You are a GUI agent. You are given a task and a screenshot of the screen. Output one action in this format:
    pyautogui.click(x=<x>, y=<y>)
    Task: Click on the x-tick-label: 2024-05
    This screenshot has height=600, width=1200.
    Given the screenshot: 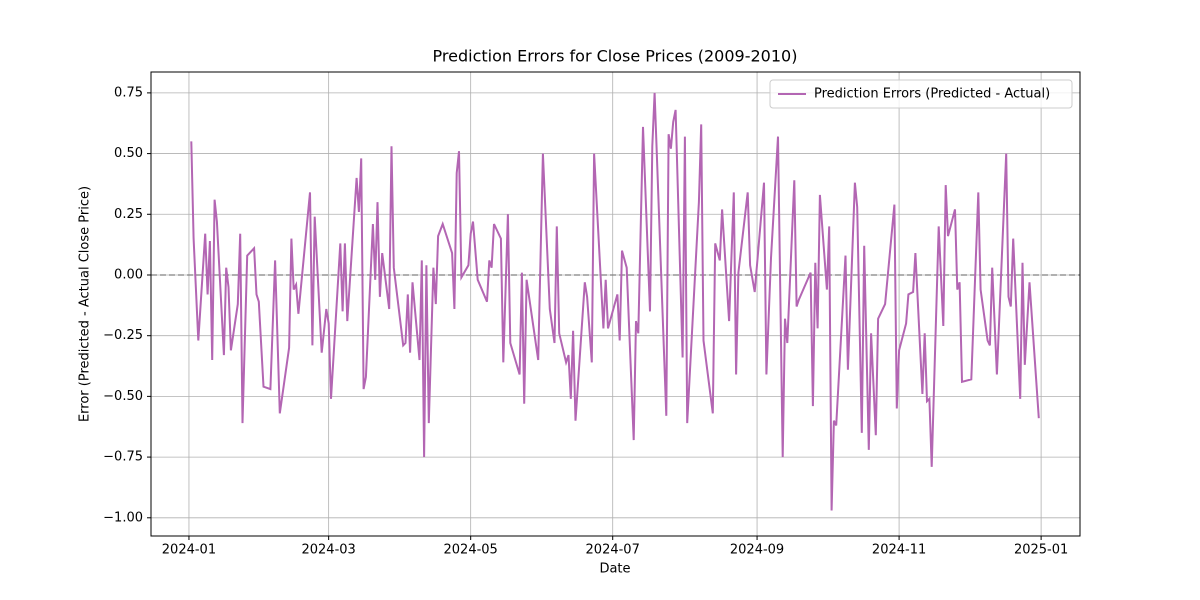 What is the action you would take?
    pyautogui.click(x=471, y=550)
    